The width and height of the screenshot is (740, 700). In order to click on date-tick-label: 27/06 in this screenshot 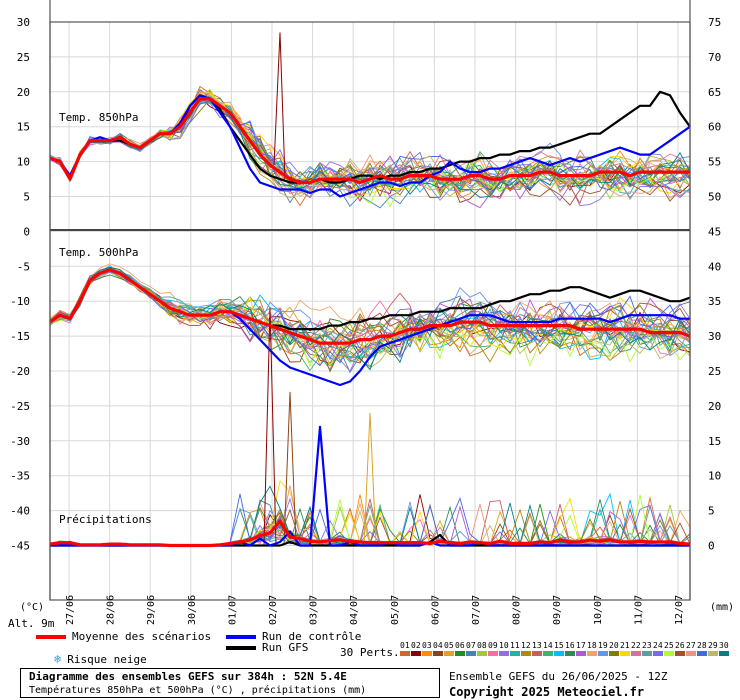, I will do `click(70, 610)`.